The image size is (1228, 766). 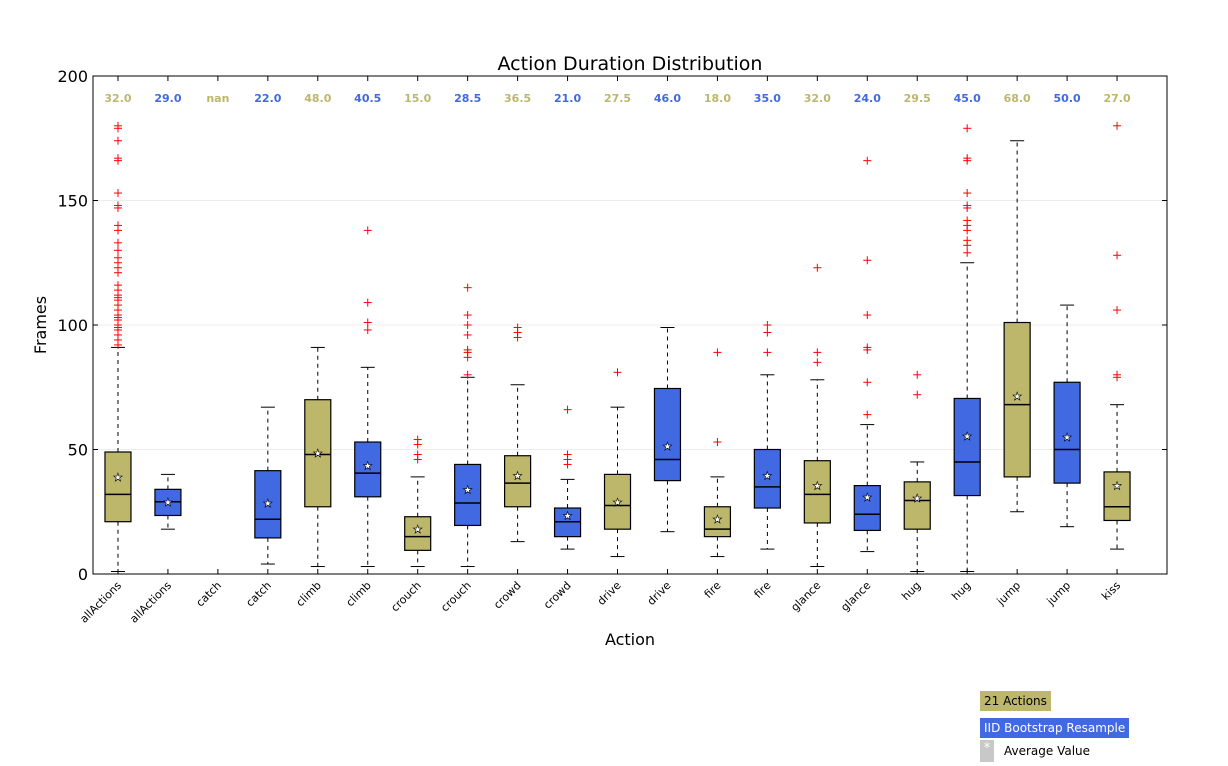 I want to click on box-jump-bootstrap: ★, so click(x=1067, y=416).